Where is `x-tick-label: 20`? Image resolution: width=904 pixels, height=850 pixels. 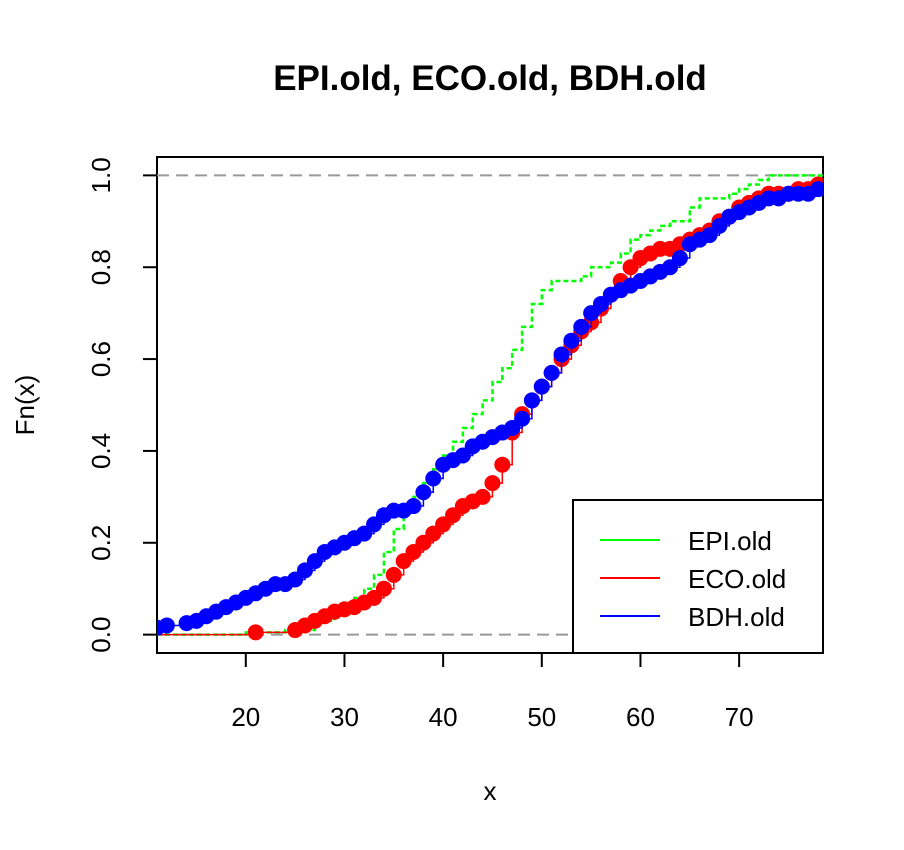 x-tick-label: 20 is located at coordinates (245, 717).